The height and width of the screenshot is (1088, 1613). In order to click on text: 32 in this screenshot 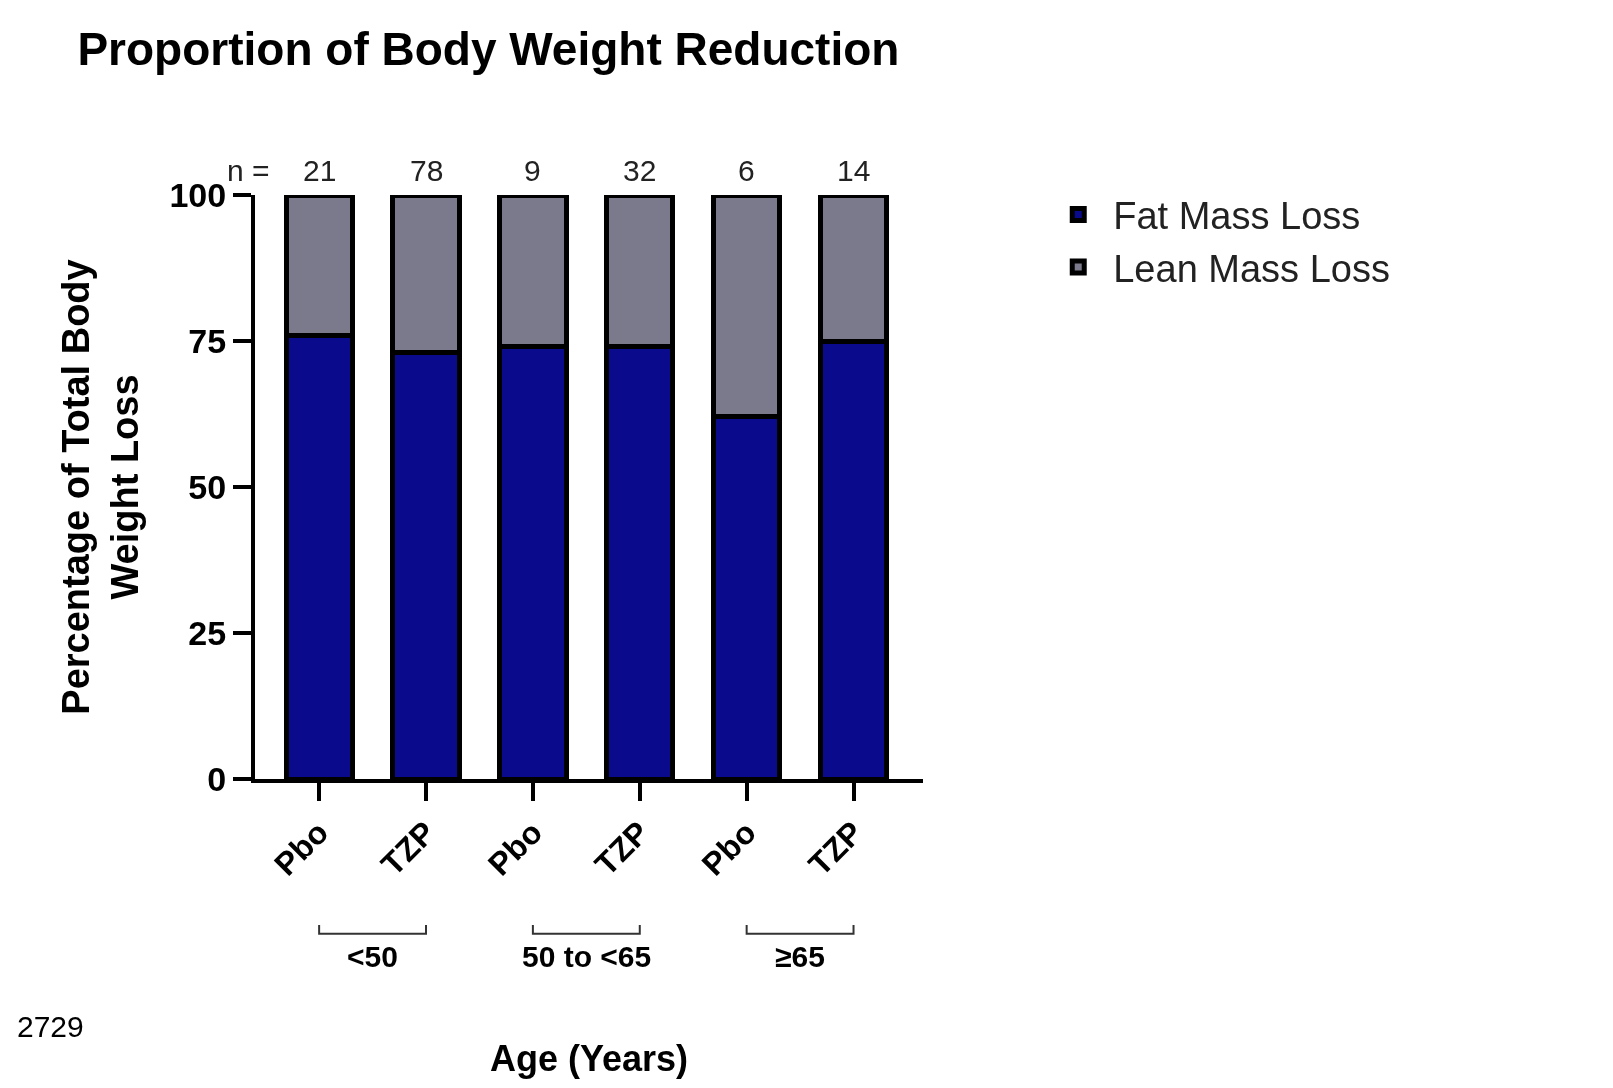, I will do `click(640, 170)`.